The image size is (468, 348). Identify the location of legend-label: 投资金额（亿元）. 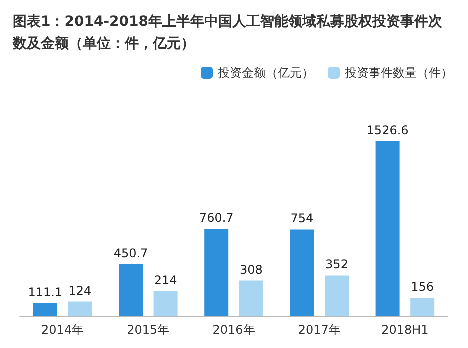
(265, 73).